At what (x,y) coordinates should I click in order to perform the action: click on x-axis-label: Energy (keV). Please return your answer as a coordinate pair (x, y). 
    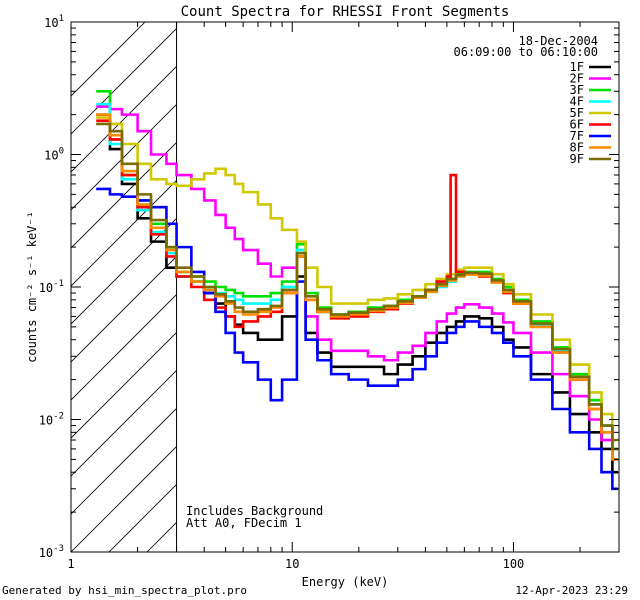
    Looking at the image, I should click on (345, 582).